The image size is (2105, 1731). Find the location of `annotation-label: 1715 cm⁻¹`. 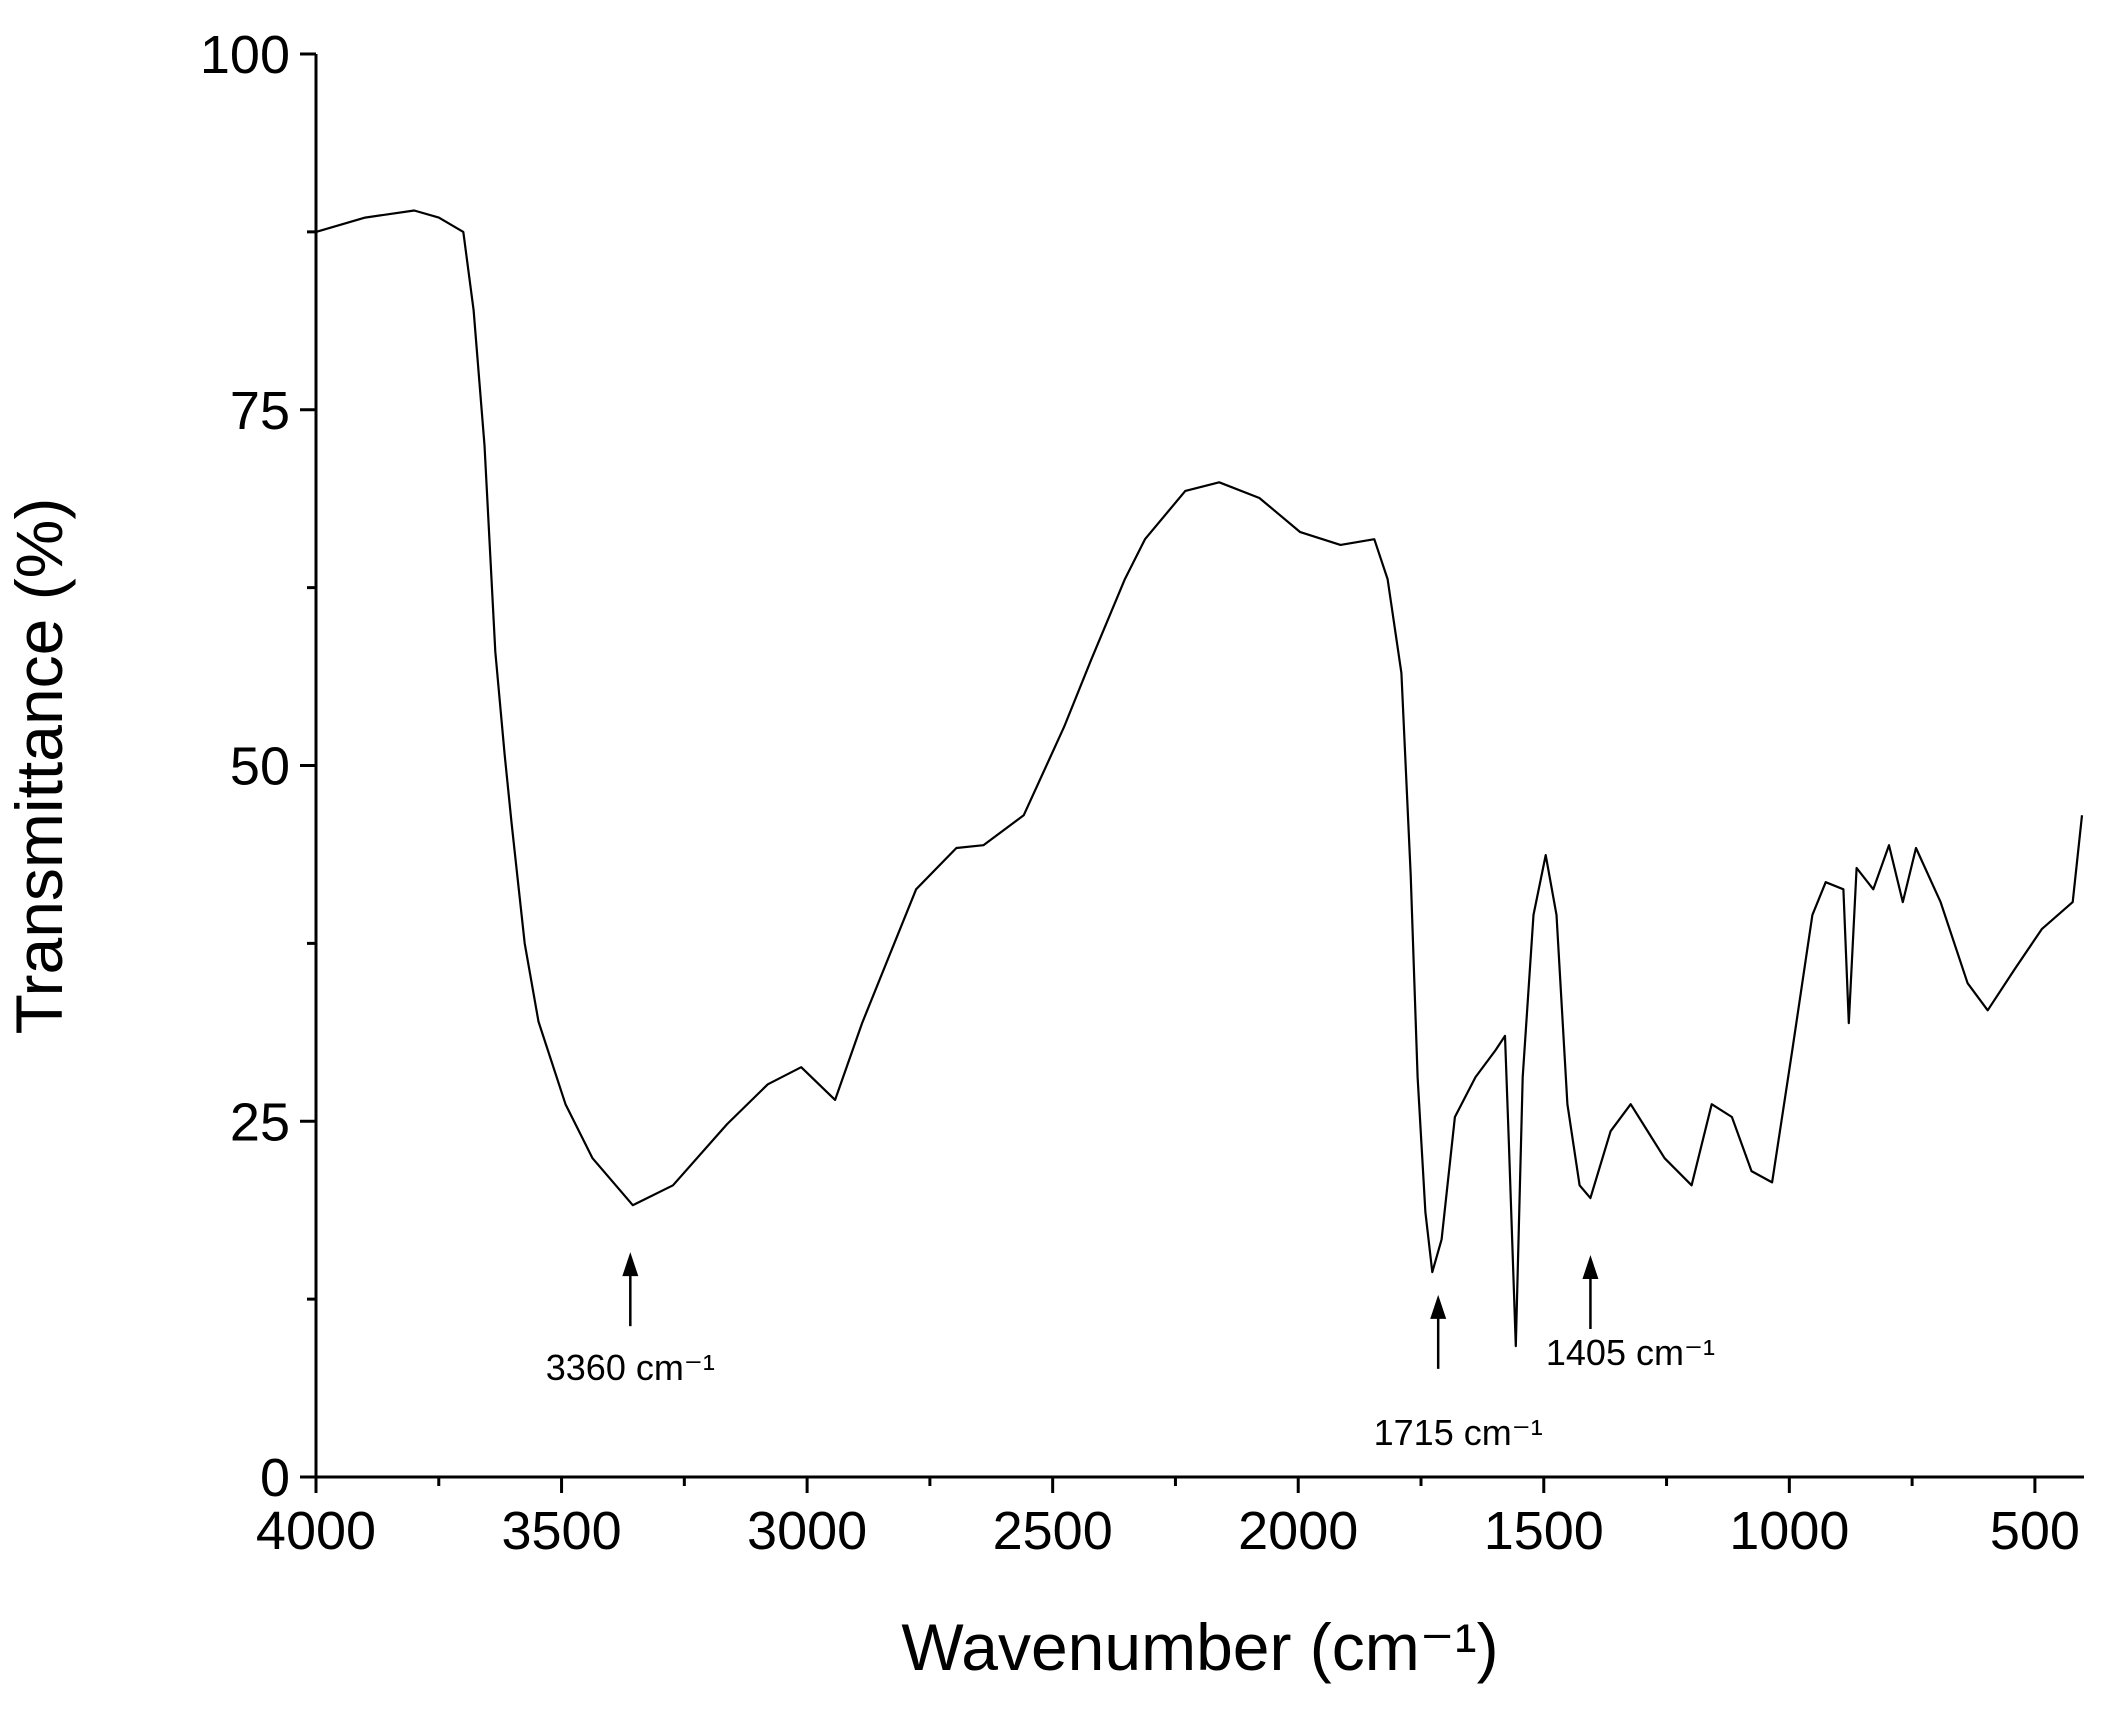

annotation-label: 1715 cm⁻¹ is located at coordinates (1458, 1432).